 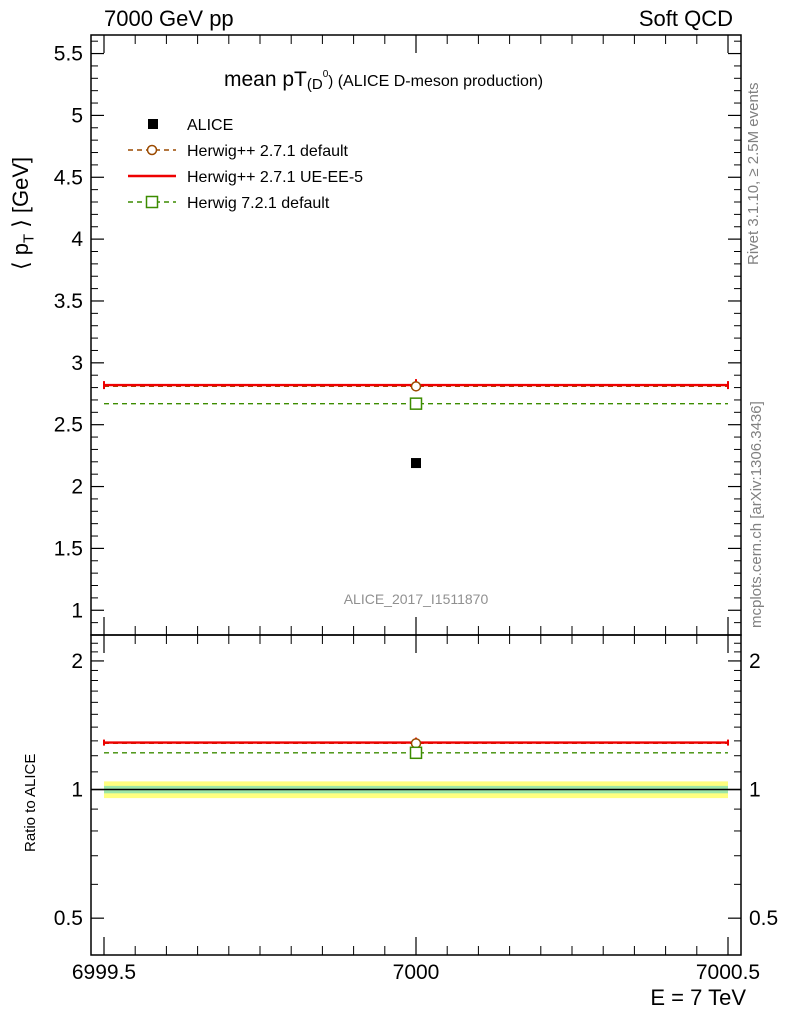 What do you see at coordinates (416, 599) in the screenshot?
I see `analysis-id-label: ALICE_2017_I1511870` at bounding box center [416, 599].